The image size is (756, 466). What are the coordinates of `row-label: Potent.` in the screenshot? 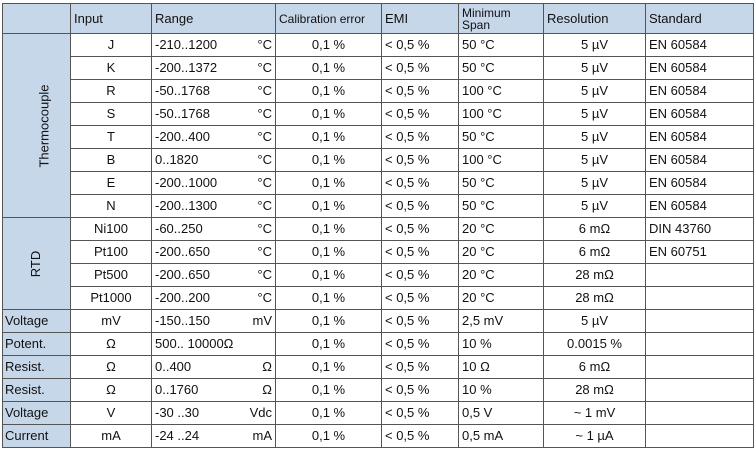 It's located at (36, 344).